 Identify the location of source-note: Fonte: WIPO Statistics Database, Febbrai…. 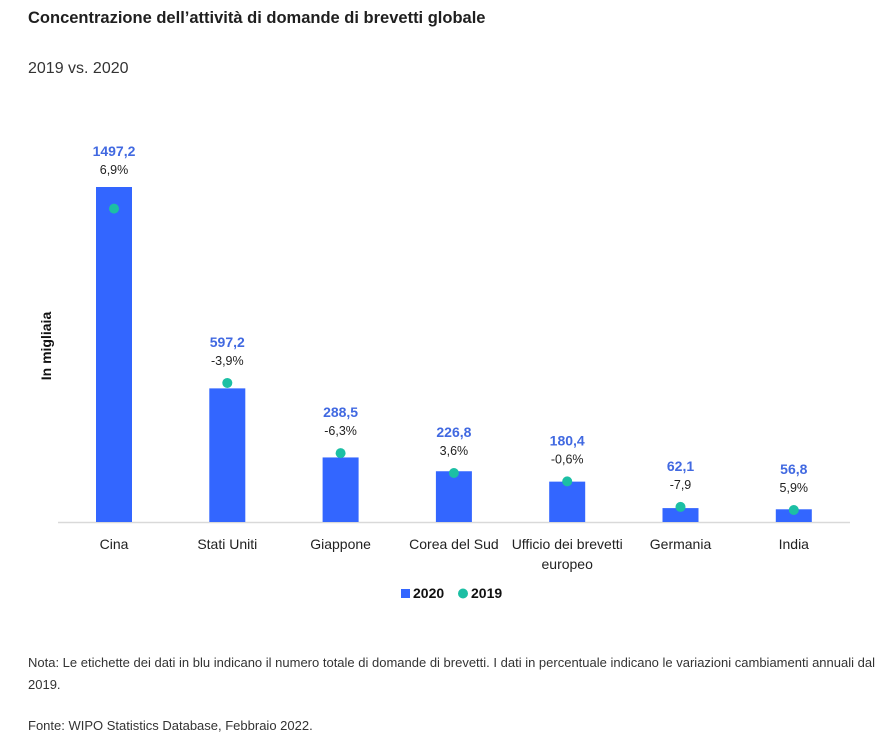
(170, 725).